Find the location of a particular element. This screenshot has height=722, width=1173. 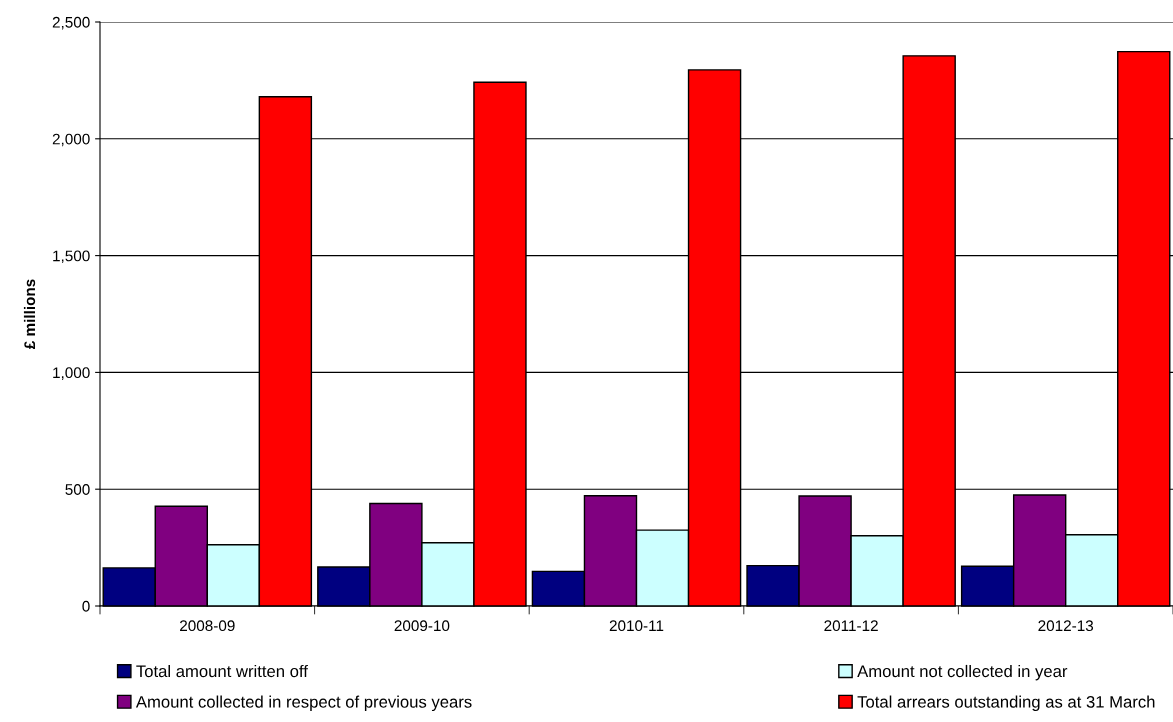

y-tick-label: 1,000 is located at coordinates (71, 373).